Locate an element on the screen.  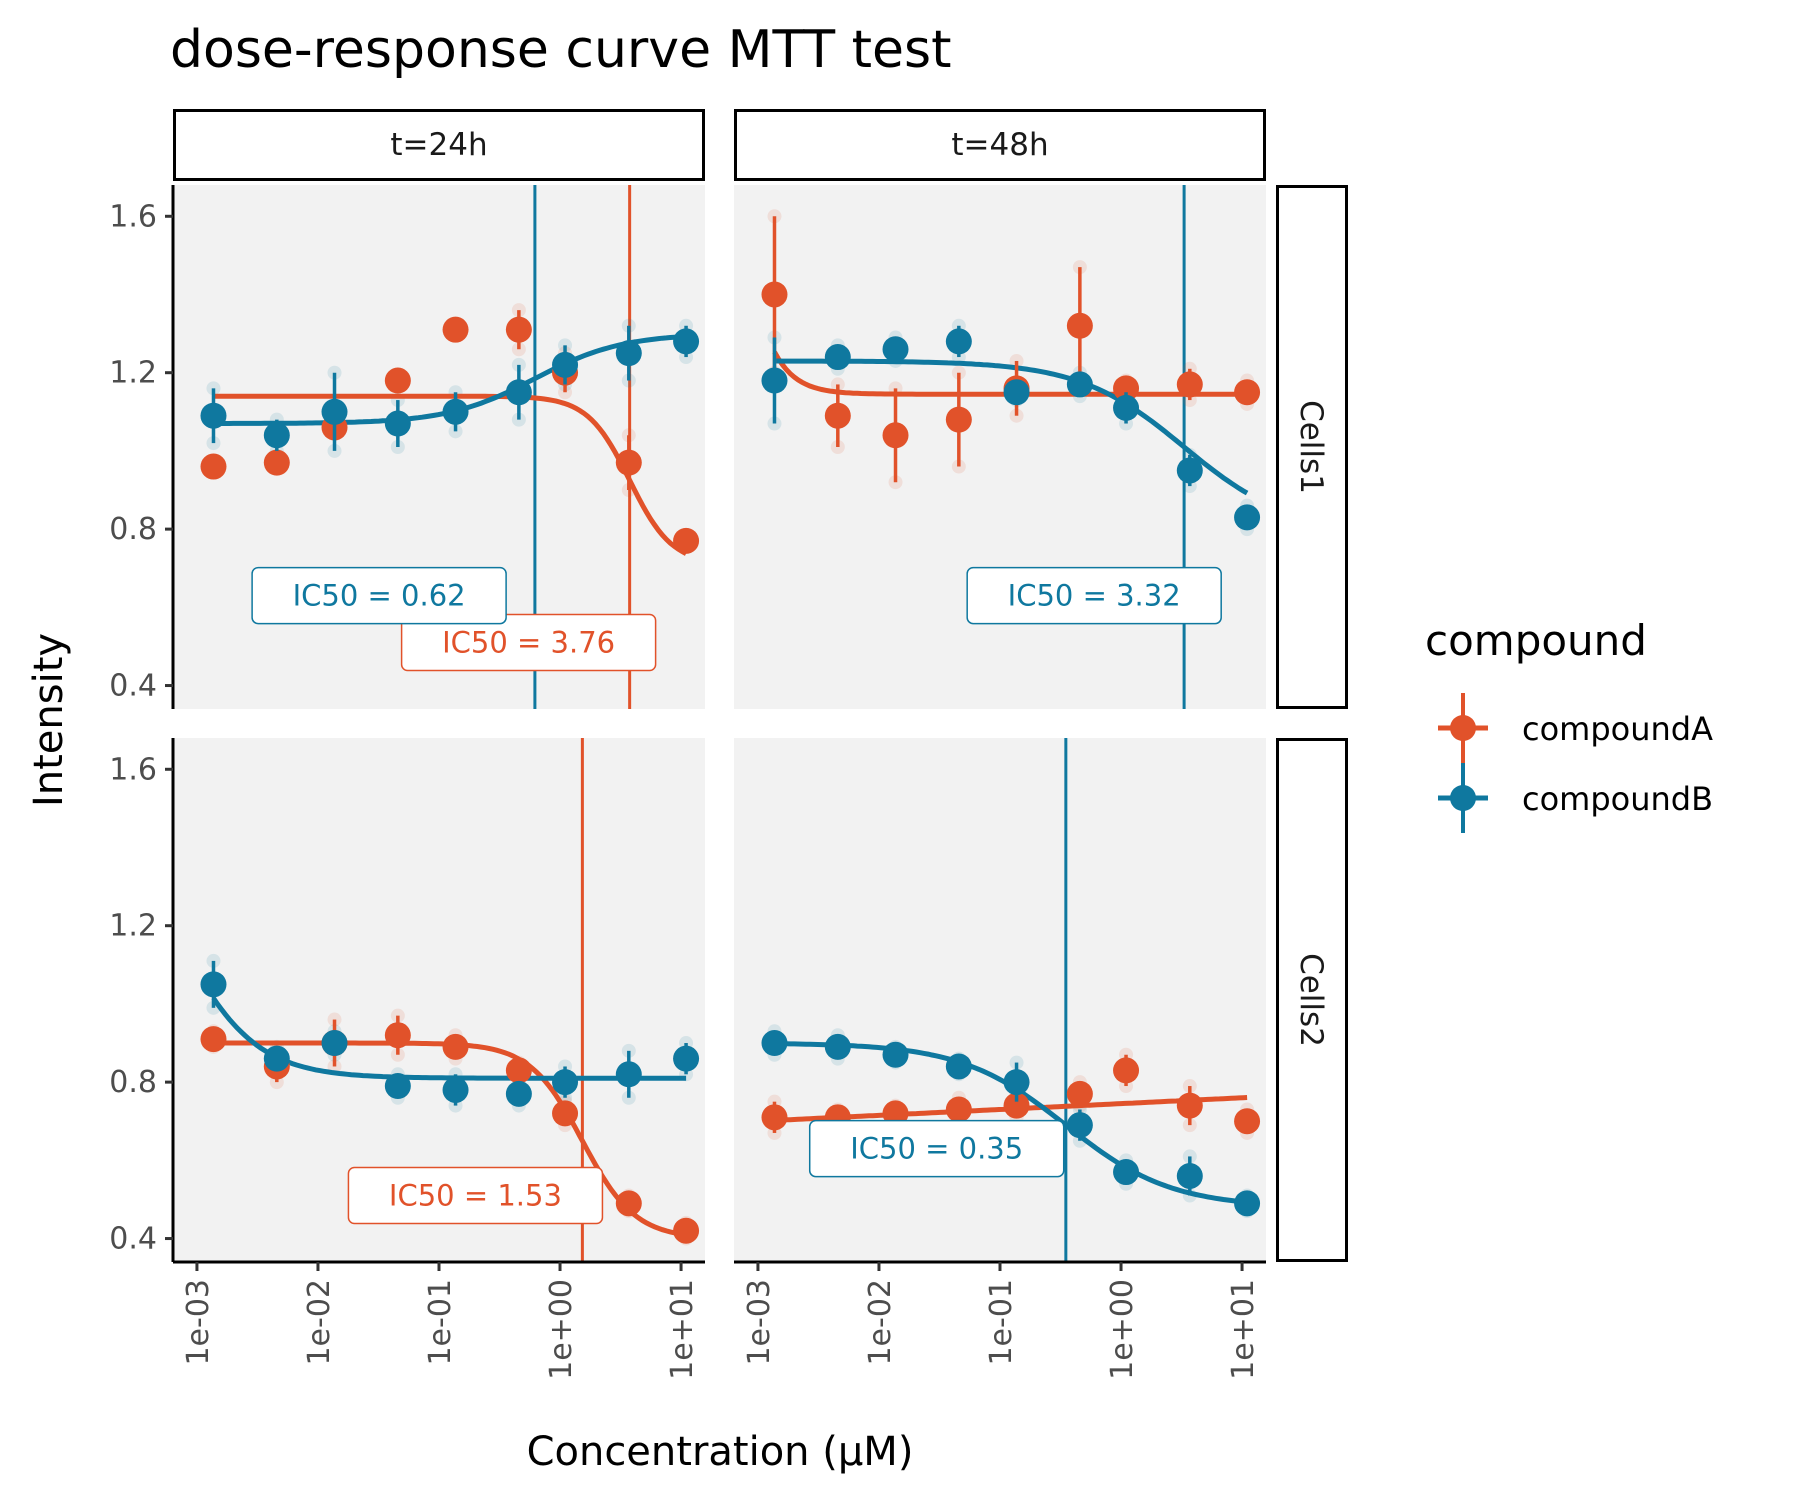
legend: compound compoundA compoundB is located at coordinates (1569, 724).